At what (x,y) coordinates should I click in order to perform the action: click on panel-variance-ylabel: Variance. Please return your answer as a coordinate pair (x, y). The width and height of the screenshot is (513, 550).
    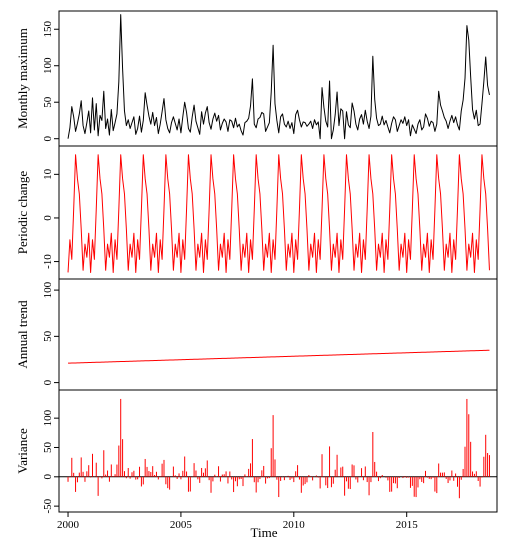
    Looking at the image, I should click on (22, 451).